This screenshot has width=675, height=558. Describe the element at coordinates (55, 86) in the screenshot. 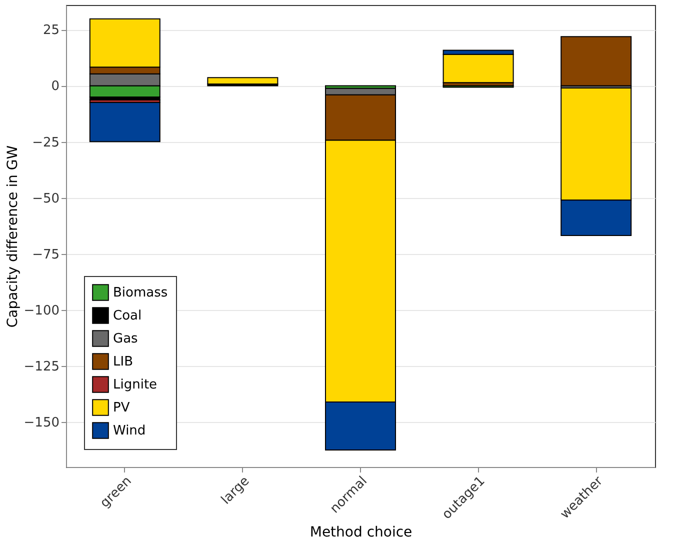

I see `y-tick-label: 0` at that location.